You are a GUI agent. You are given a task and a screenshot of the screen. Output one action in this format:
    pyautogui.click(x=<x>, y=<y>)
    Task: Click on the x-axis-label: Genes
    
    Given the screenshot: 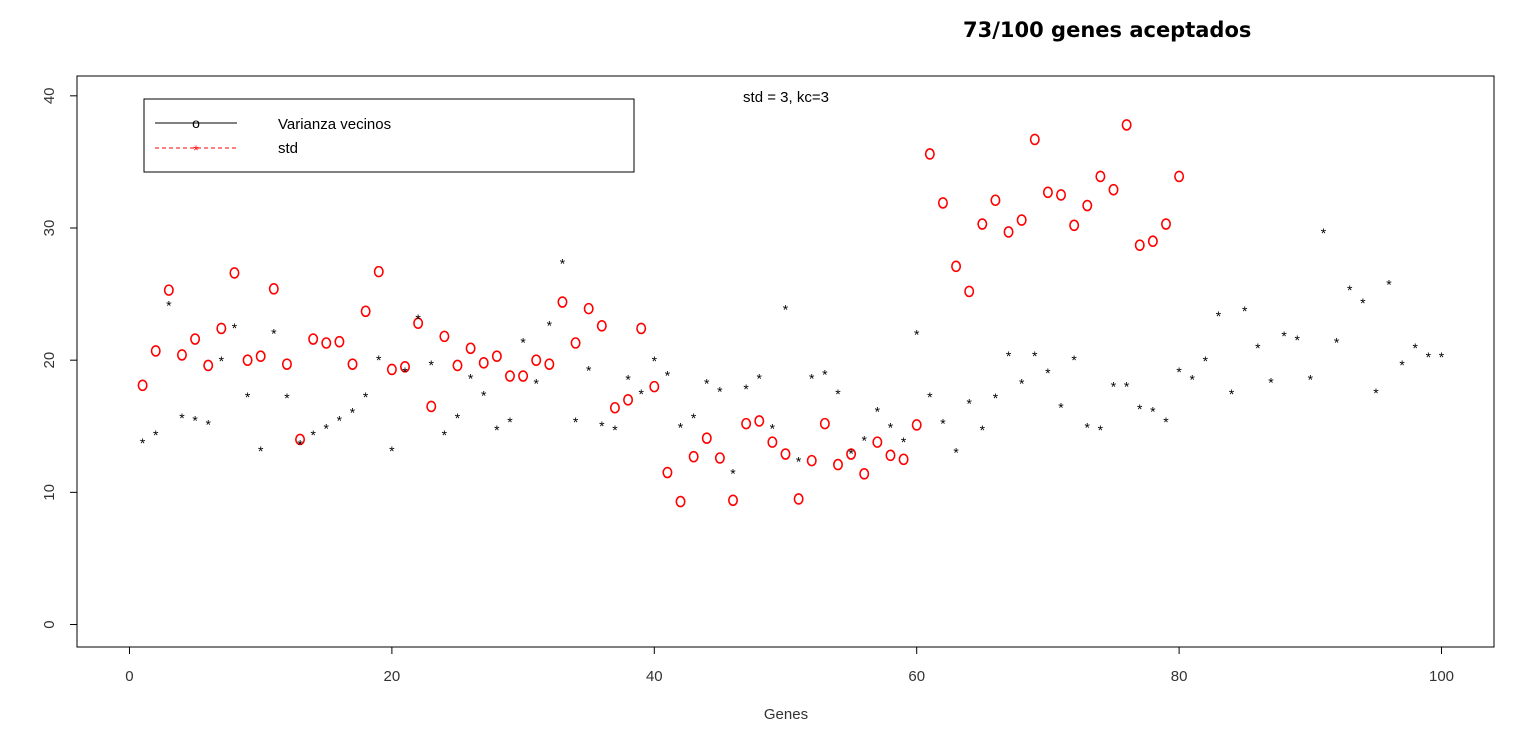 What is the action you would take?
    pyautogui.click(x=786, y=714)
    